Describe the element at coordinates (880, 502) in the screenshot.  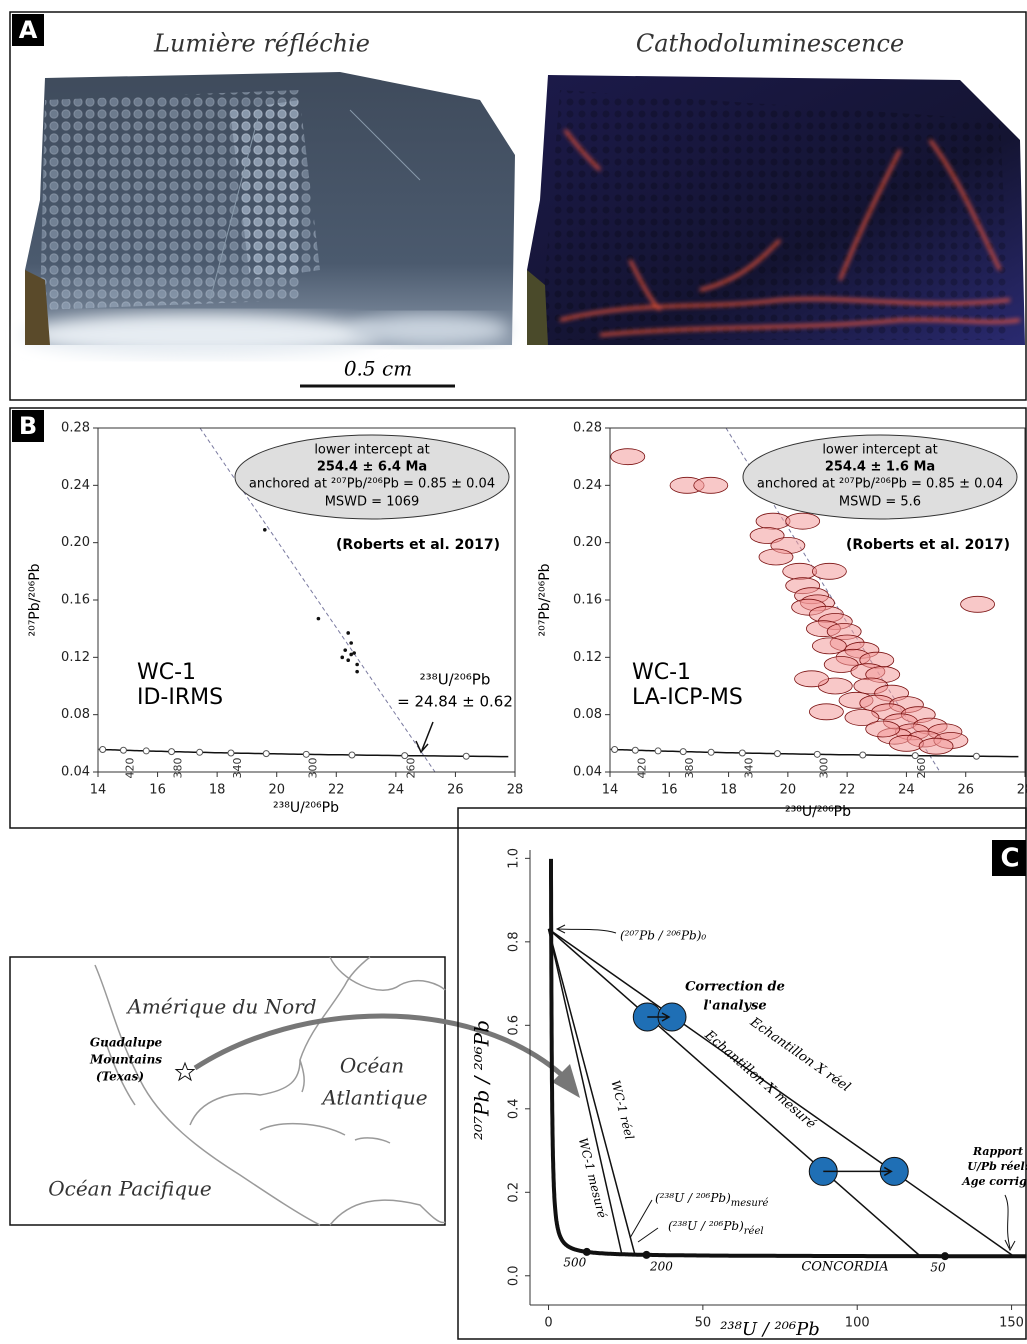
I see `result-text: MSWD = 5.6` at that location.